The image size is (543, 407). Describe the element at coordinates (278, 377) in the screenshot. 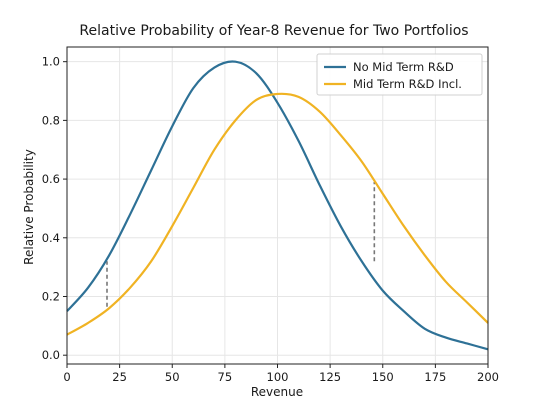

I see `x-tick-label: 100` at that location.